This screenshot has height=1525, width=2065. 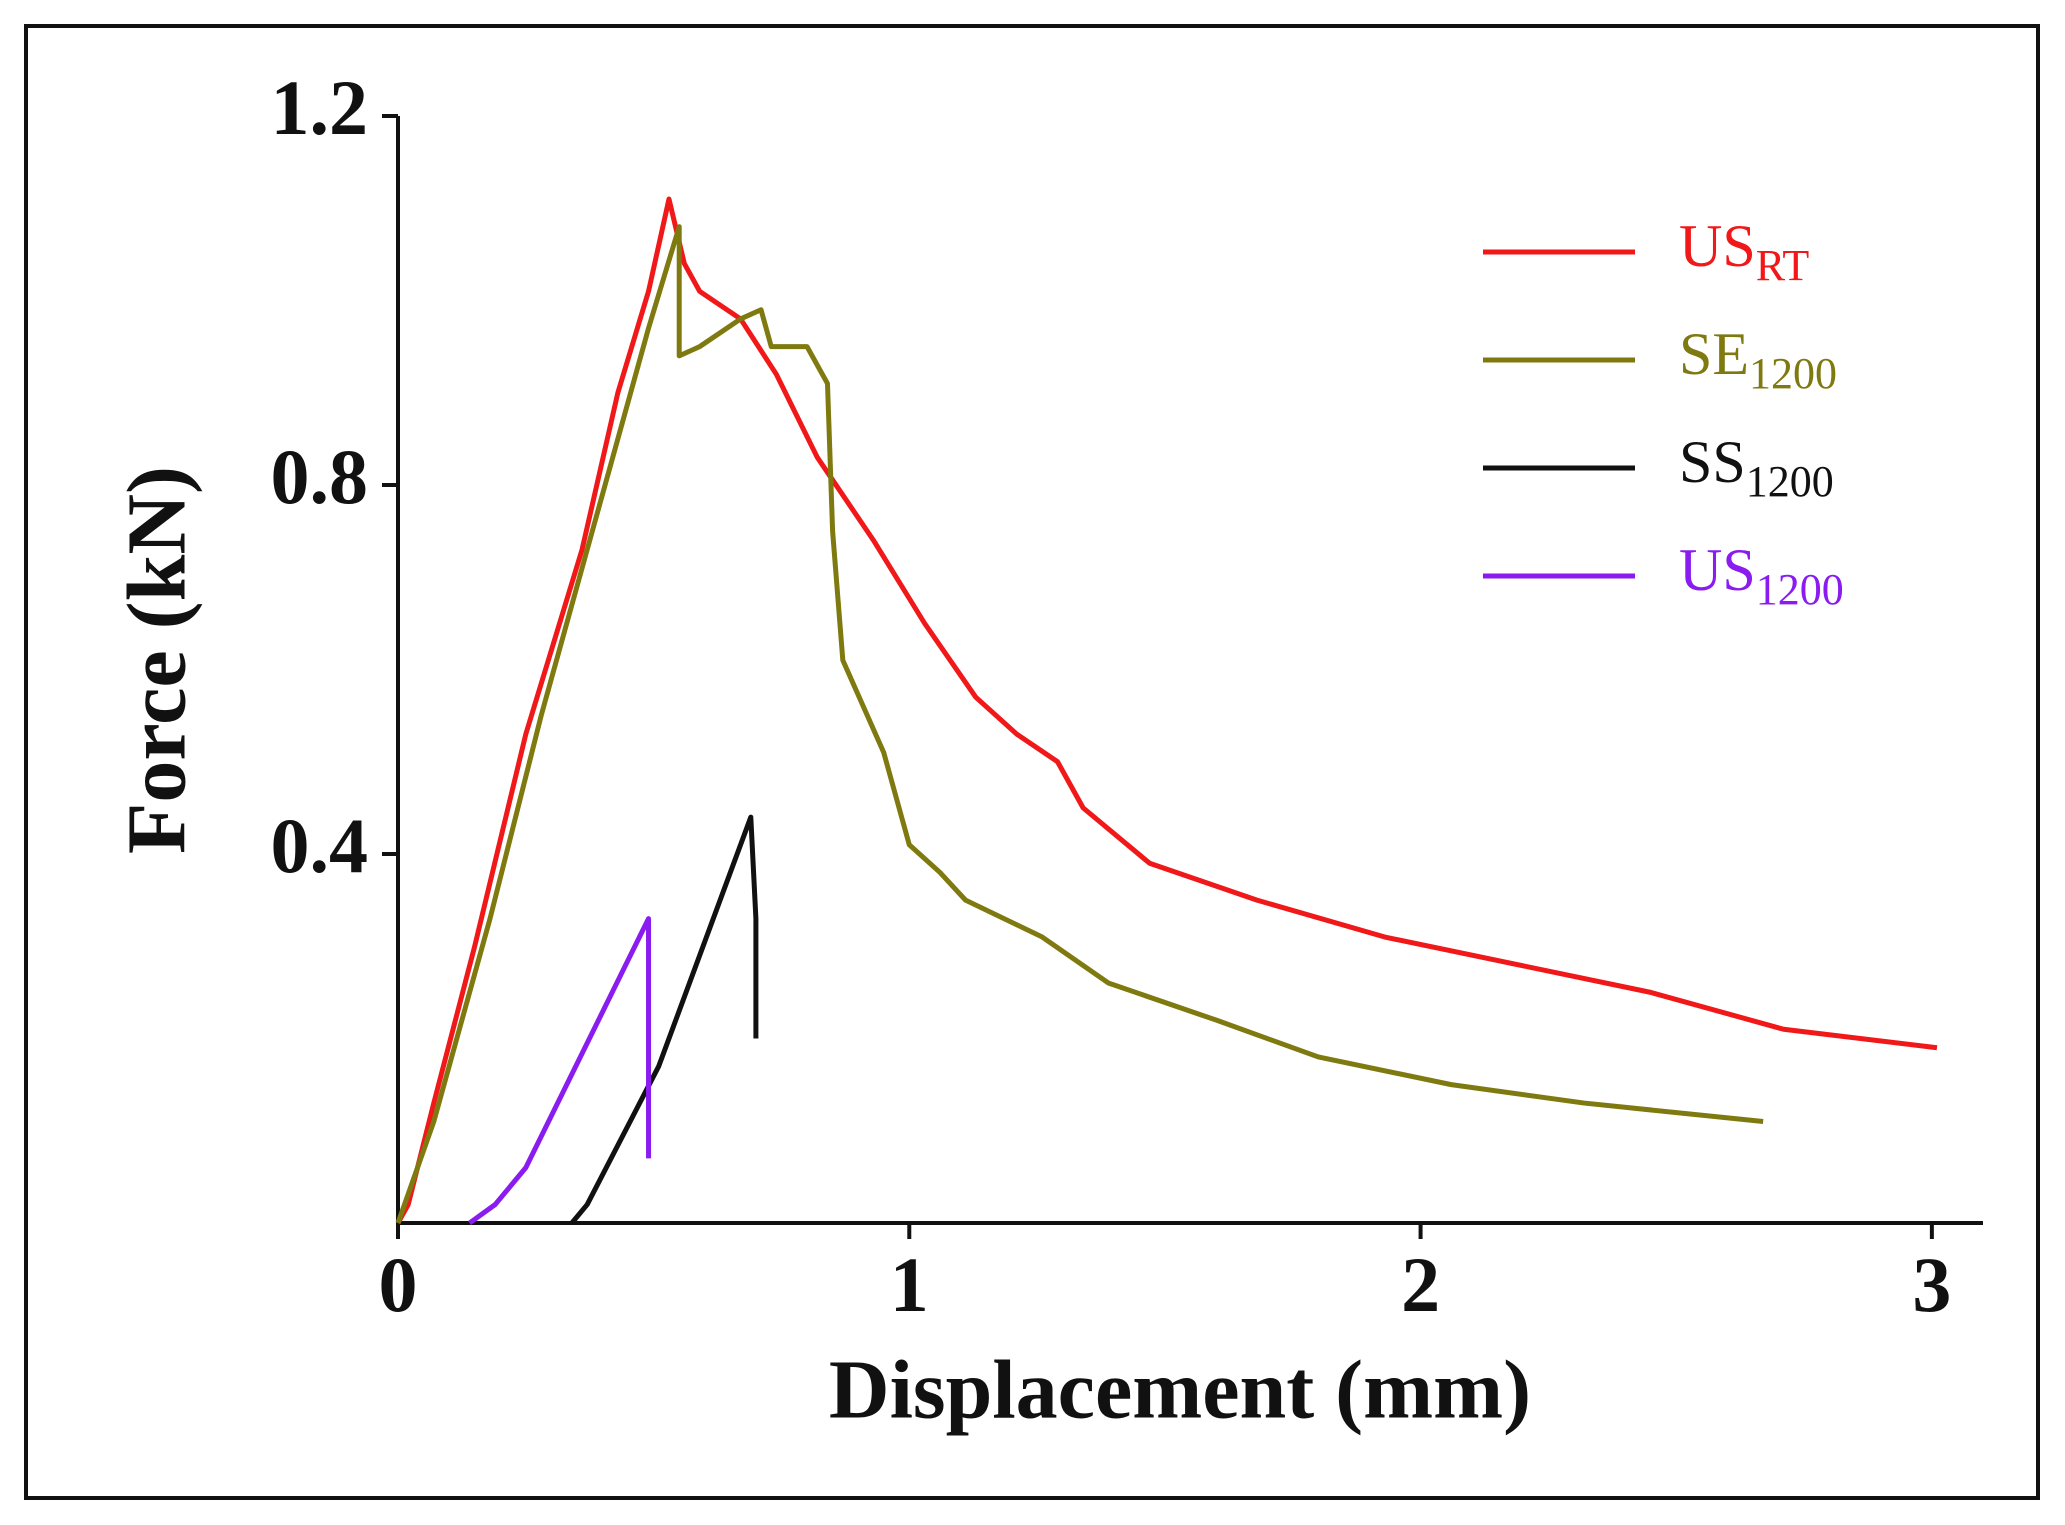 I want to click on legend-label: US1200, so click(x=1761, y=575).